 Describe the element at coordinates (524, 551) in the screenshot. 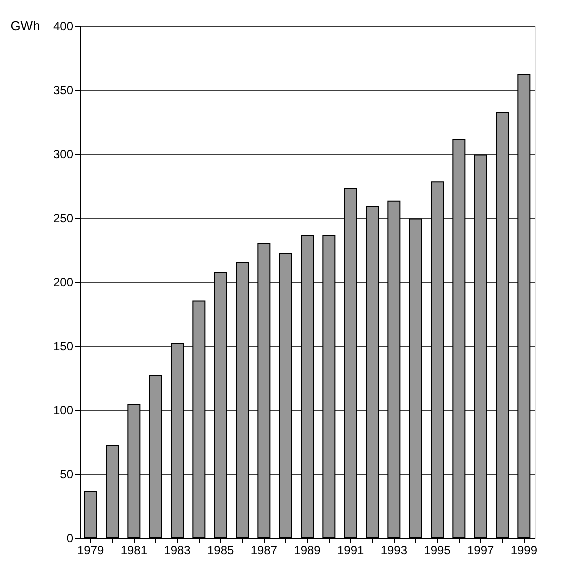

I see `x-tick-label: 1999` at that location.